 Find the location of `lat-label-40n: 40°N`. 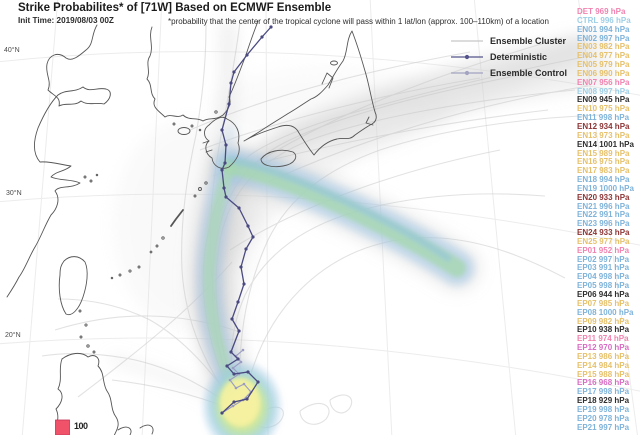

lat-label-40n: 40°N is located at coordinates (12, 50).